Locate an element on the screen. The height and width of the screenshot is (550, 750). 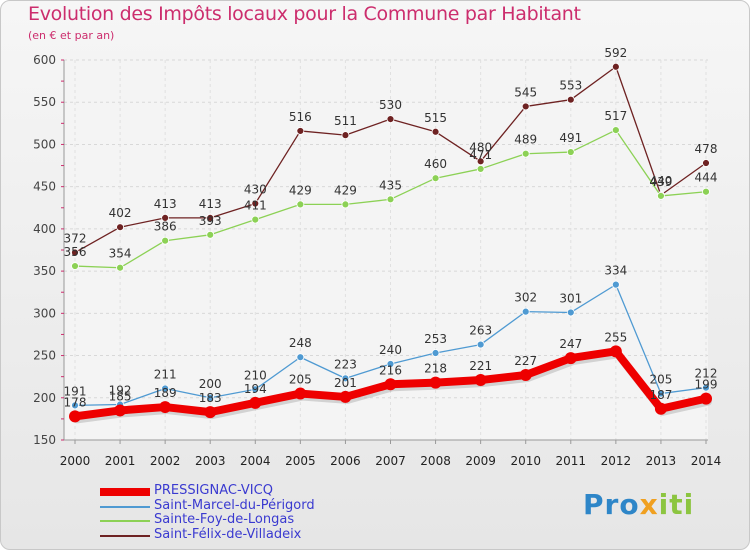
data-label: 178 is located at coordinates (75, 402).